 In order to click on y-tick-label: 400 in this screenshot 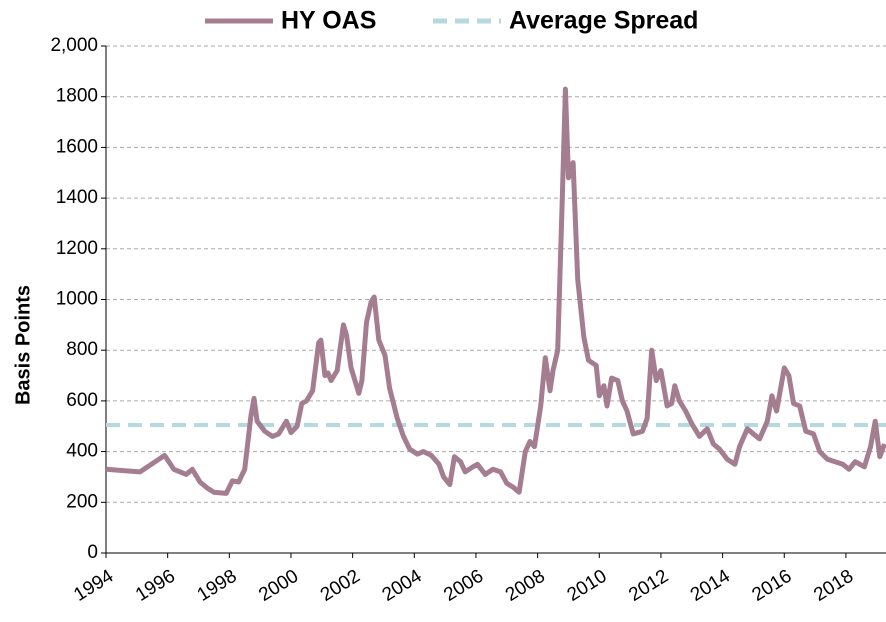, I will do `click(82, 451)`.